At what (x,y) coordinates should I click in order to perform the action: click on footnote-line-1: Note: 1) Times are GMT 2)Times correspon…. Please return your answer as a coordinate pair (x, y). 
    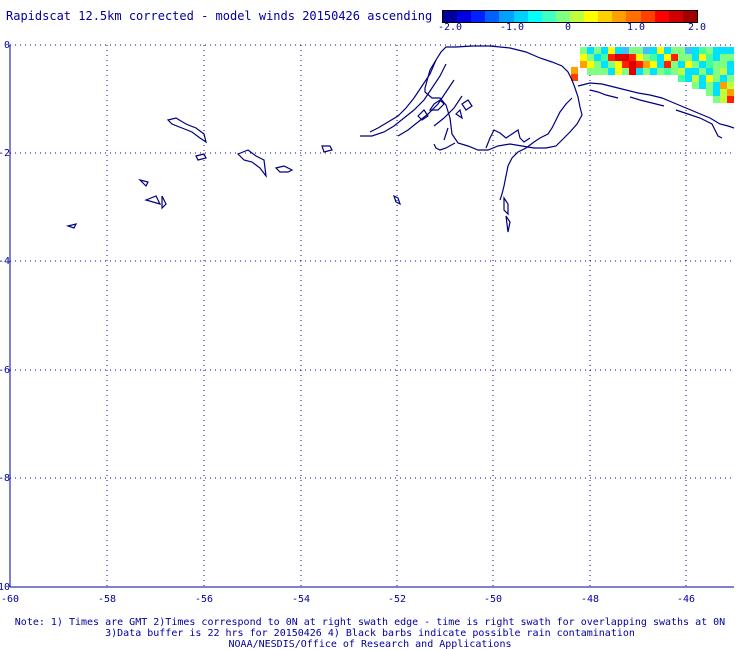
    Looking at the image, I should click on (370, 622).